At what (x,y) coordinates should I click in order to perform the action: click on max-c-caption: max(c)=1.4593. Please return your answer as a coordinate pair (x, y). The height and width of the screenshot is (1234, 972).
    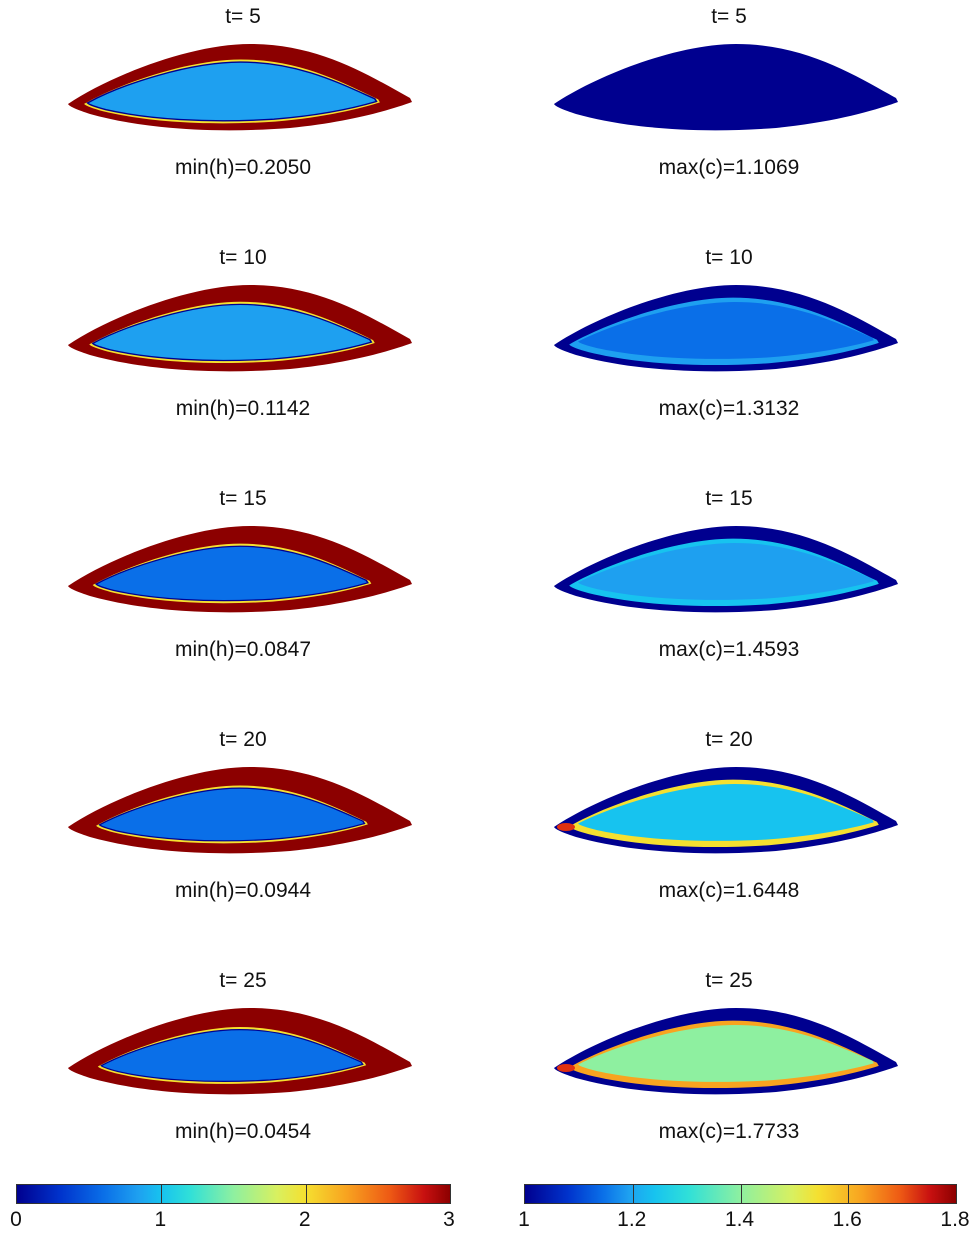
    Looking at the image, I should click on (729, 649).